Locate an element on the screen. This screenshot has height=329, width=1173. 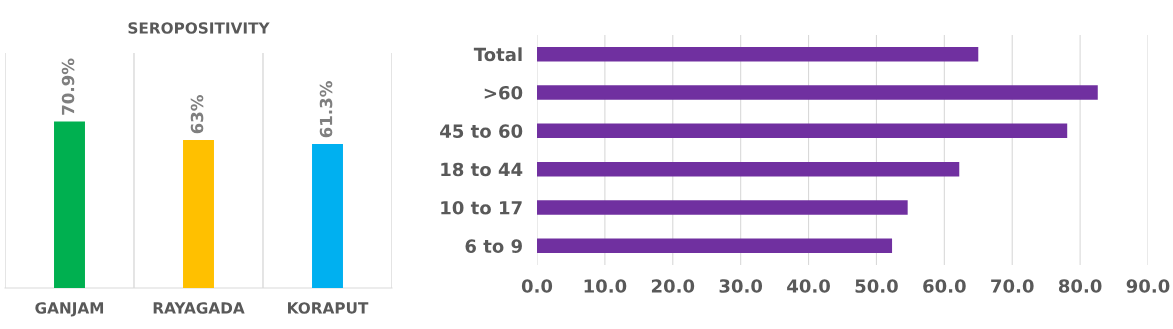
x-tick-label: 70.0 is located at coordinates (1012, 286).